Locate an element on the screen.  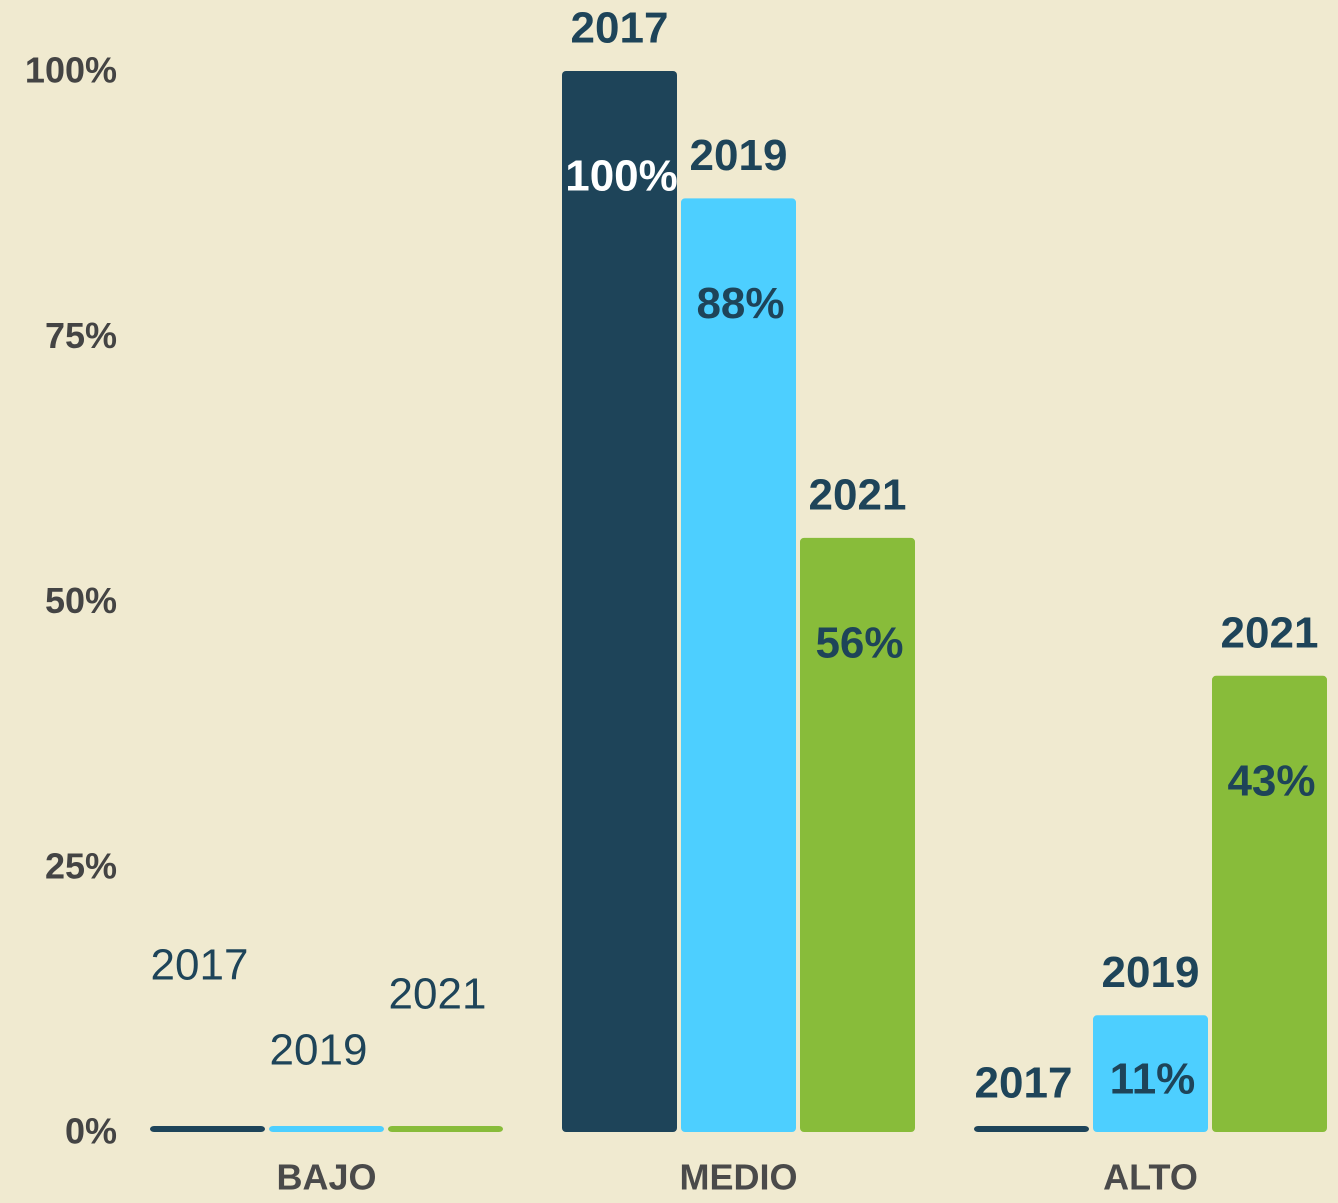
value-label: 88% is located at coordinates (740, 303).